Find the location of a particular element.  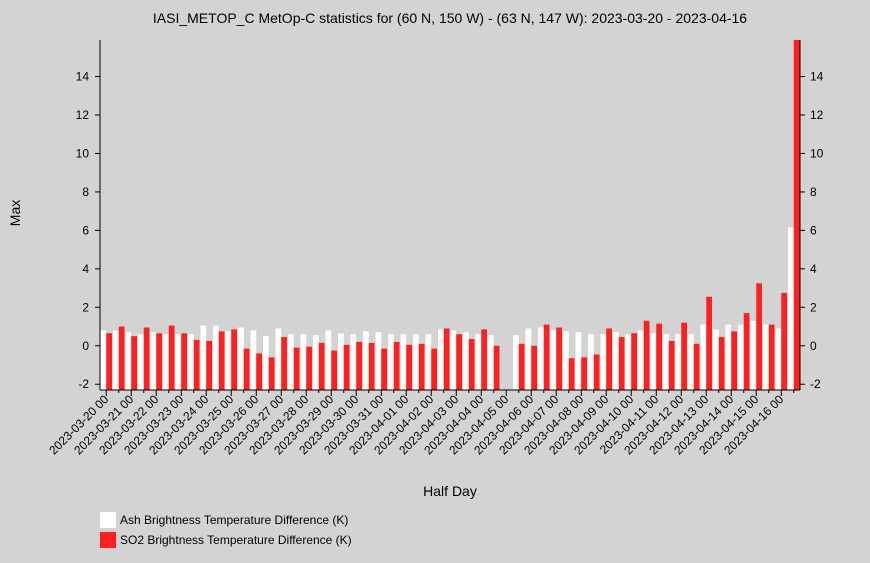

y-tick-label: 2 is located at coordinates (85, 307).